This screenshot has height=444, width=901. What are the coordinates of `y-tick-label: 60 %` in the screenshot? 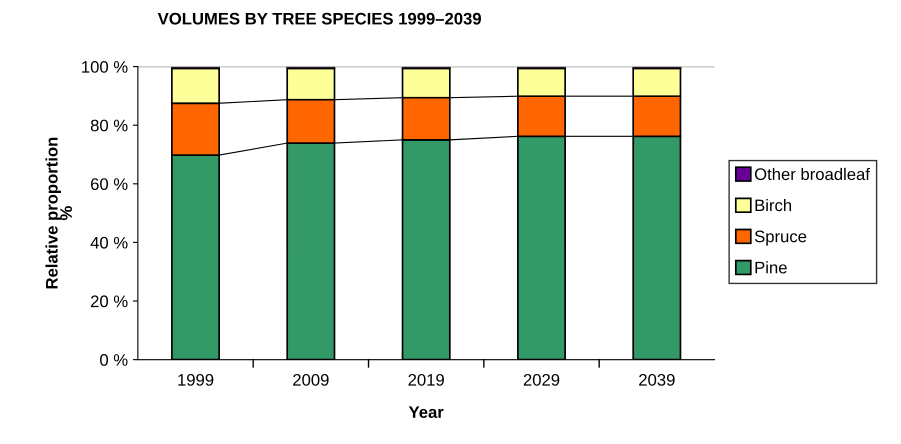 It's located at (109, 184).